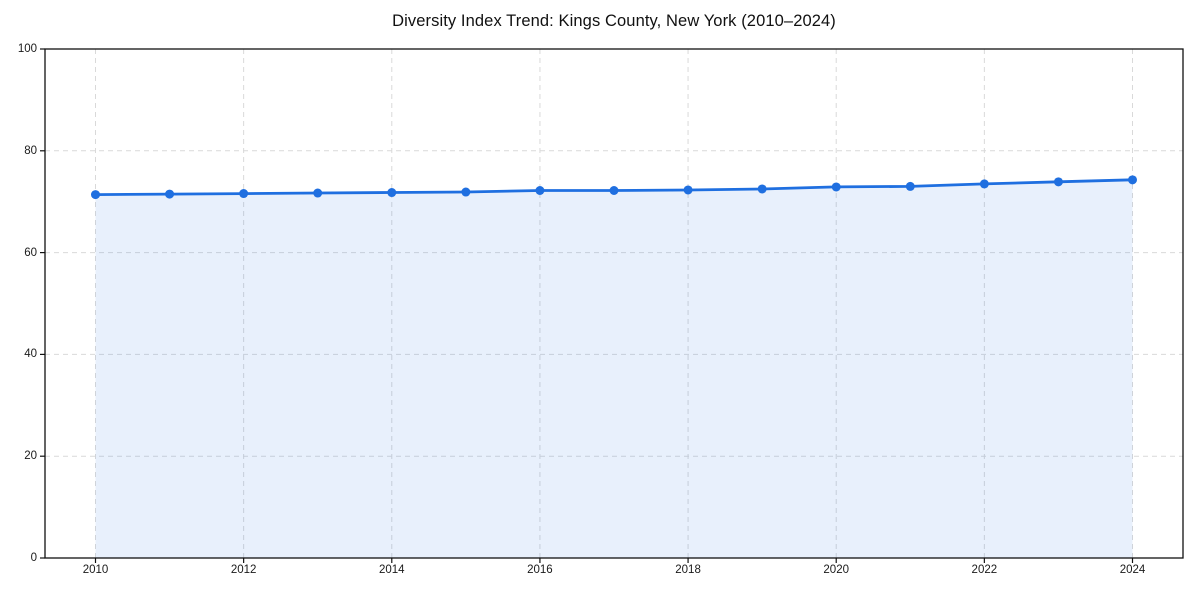 This screenshot has height=600, width=1200. Describe the element at coordinates (30, 150) in the screenshot. I see `y-tick-label: 80` at that location.